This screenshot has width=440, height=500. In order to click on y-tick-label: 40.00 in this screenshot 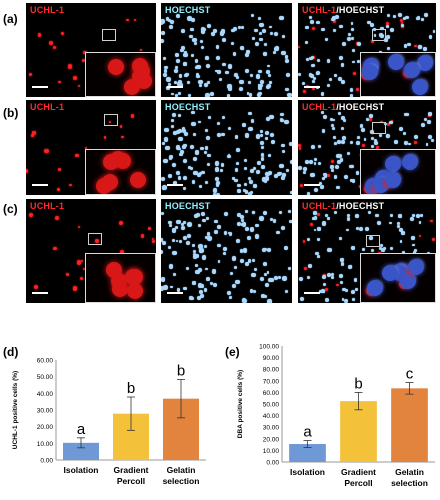, I will do `click(45, 394)`.